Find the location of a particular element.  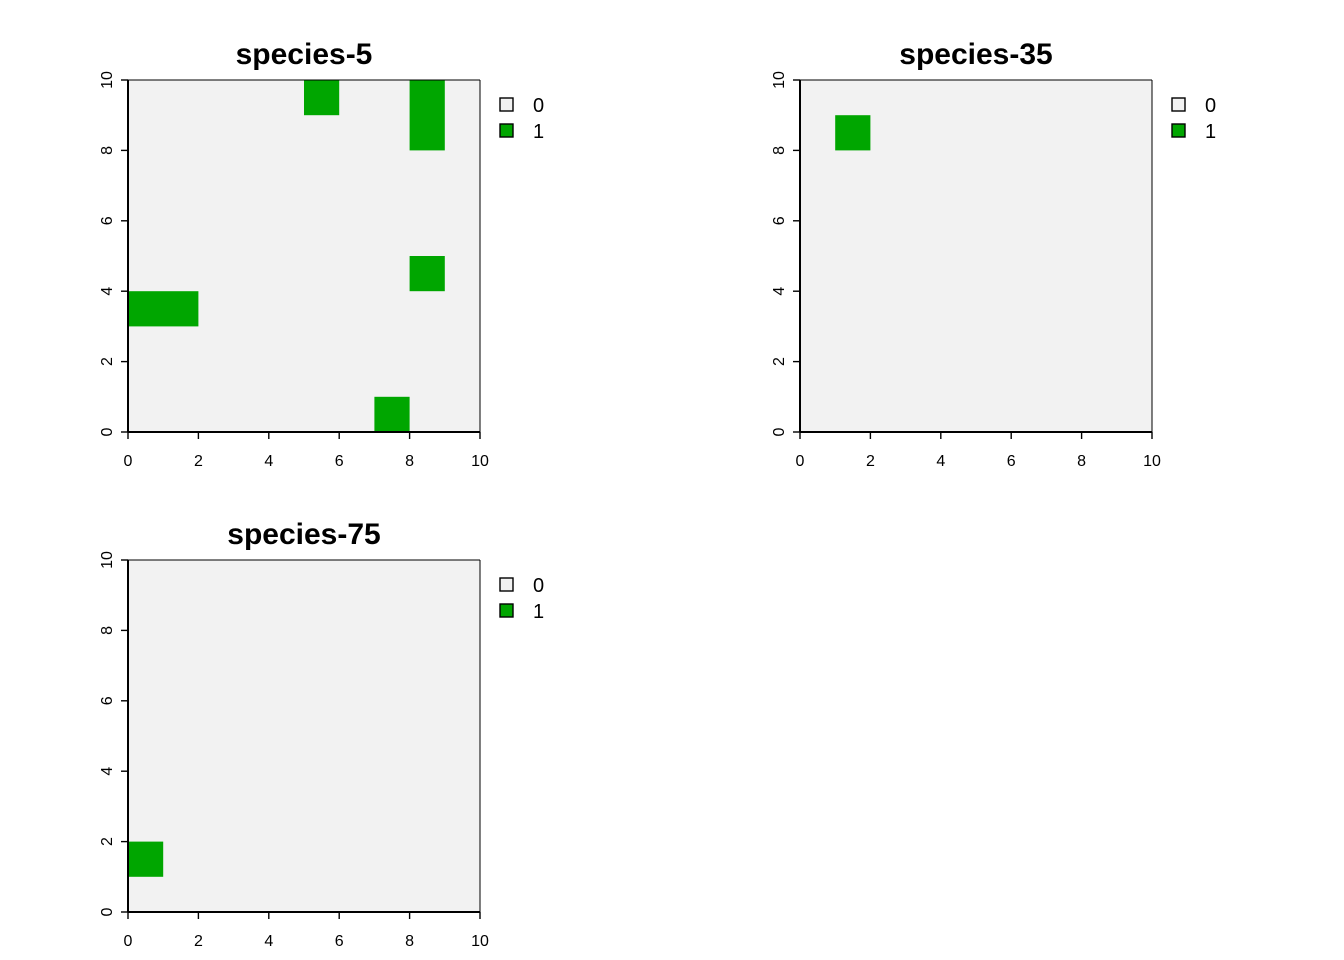

map-panel-2: 0 2 4 6 8 10 0 2 4 6 8 10 species-35 0 1 is located at coordinates (993, 254).